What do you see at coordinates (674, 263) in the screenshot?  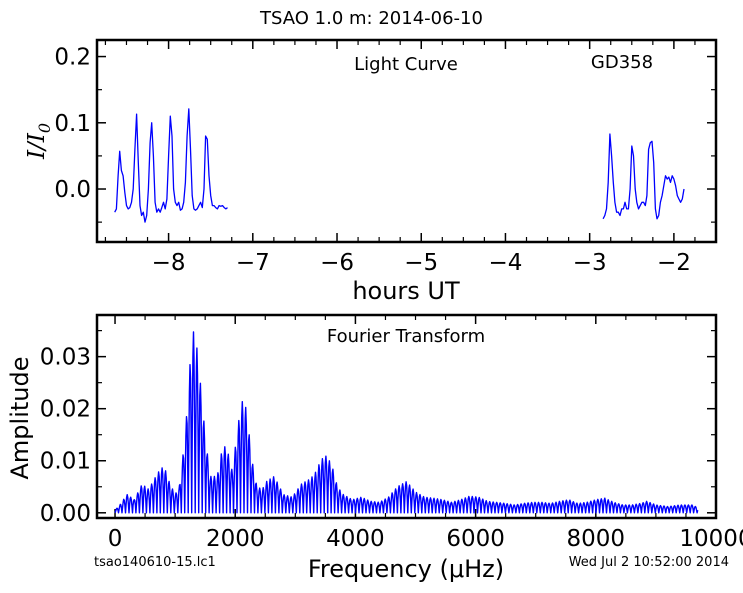 I see `x-tick-label: −2` at bounding box center [674, 263].